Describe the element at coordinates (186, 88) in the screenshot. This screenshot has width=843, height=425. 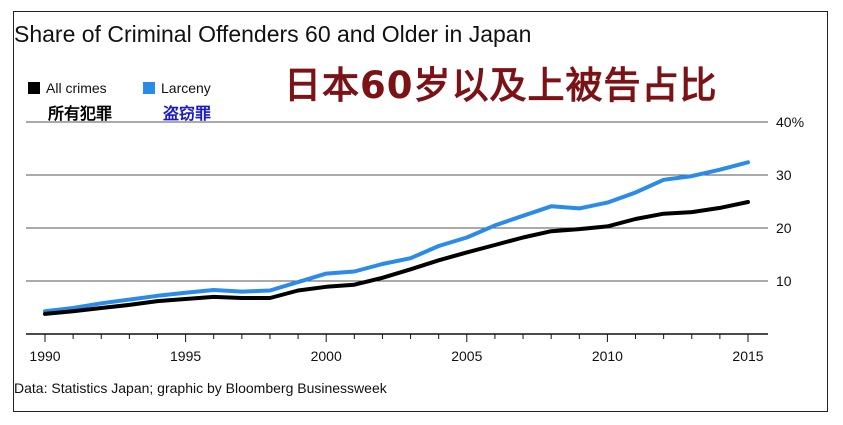
I see `legend-label-larceny: Larceny` at that location.